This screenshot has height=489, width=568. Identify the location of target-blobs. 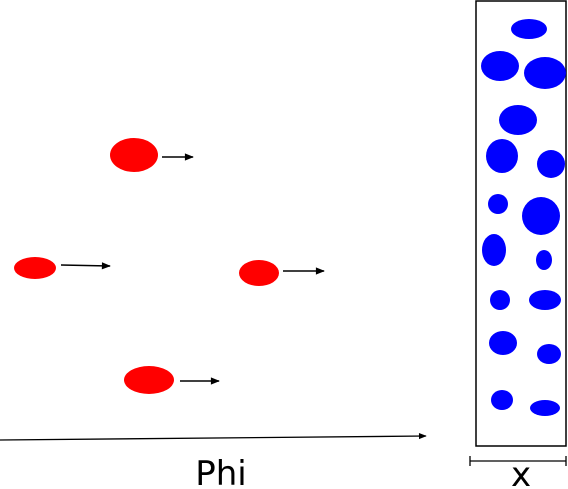
(523, 217).